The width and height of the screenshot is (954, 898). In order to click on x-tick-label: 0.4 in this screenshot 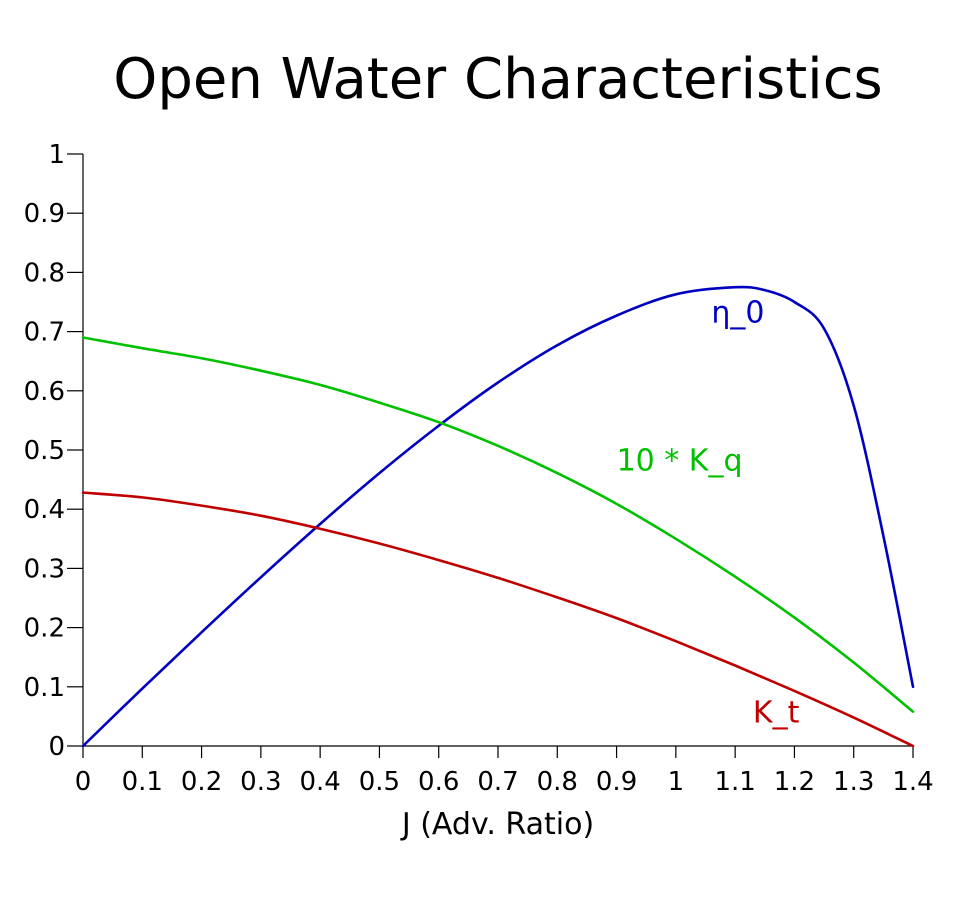, I will do `click(319, 782)`.